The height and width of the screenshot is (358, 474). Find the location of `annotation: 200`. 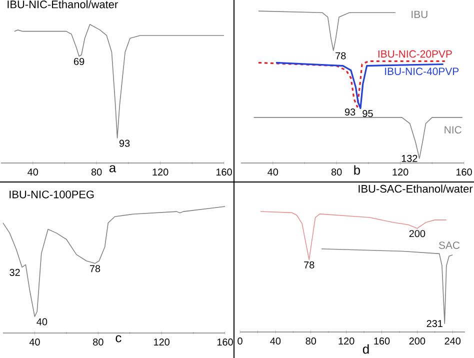

annotation: 200 is located at coordinates (417, 234).